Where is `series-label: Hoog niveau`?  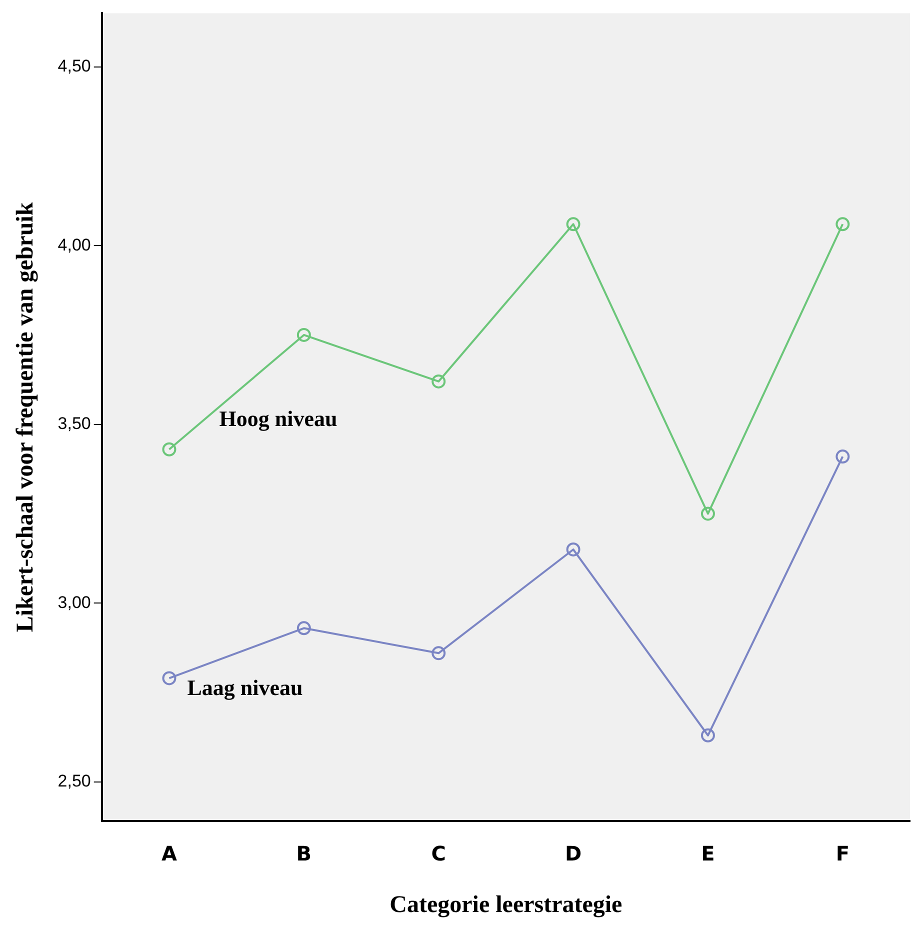
series-label: Hoog niveau is located at coordinates (278, 419).